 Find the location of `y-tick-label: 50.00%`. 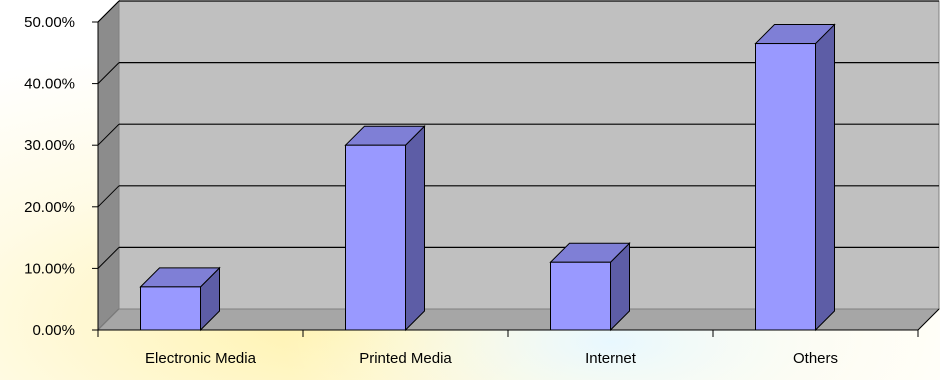

y-tick-label: 50.00% is located at coordinates (49, 22).